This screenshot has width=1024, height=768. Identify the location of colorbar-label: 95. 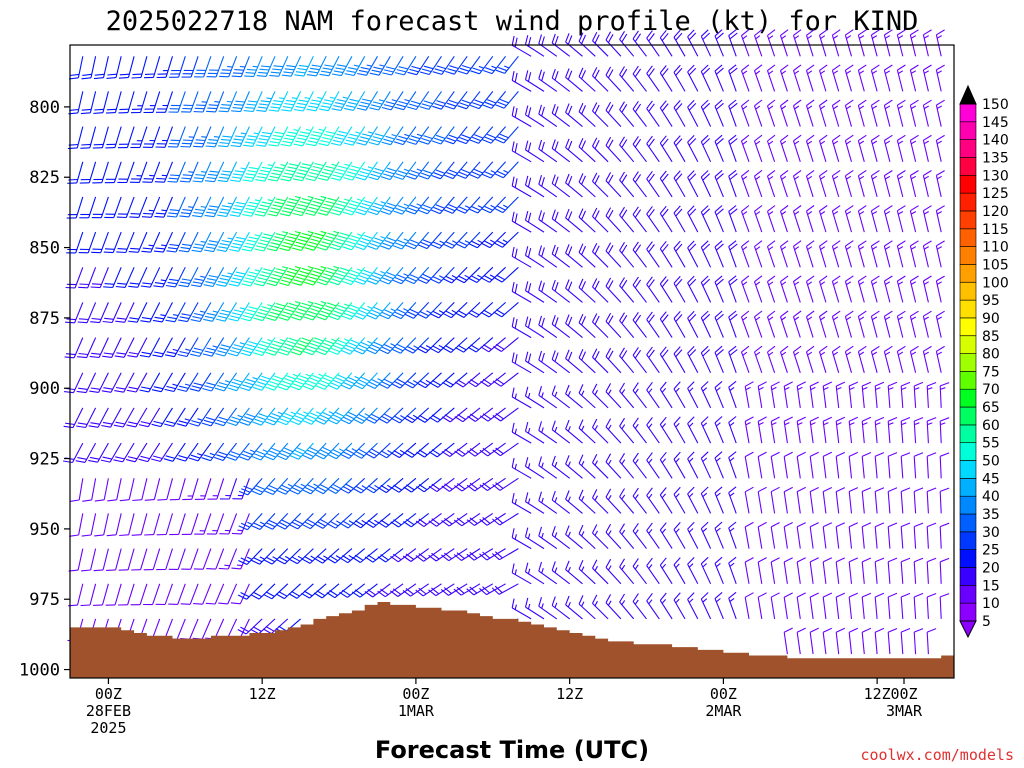
(991, 301).